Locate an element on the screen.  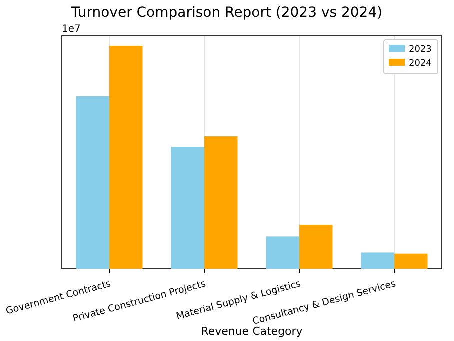
legend-label: 2023 is located at coordinates (420, 50).